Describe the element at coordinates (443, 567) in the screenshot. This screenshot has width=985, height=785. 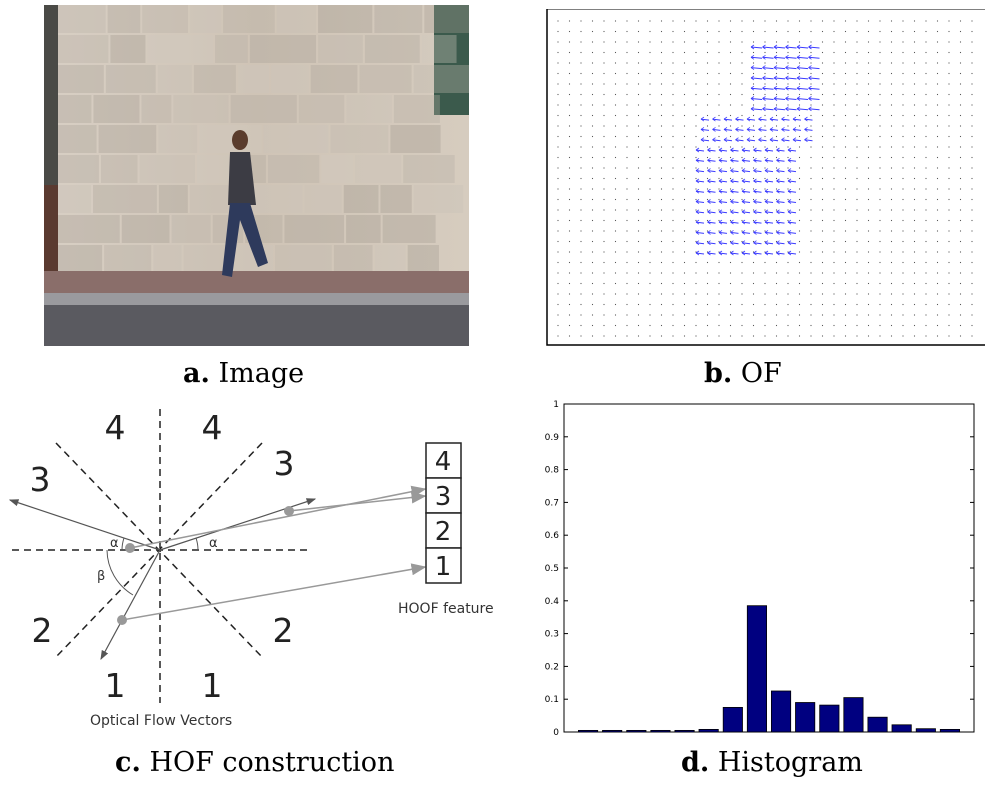
I see `bin-label: 1` at that location.